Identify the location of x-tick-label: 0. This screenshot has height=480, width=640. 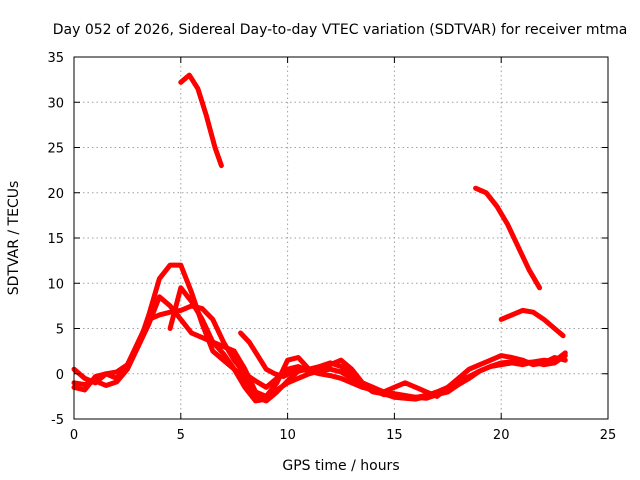
(74, 435).